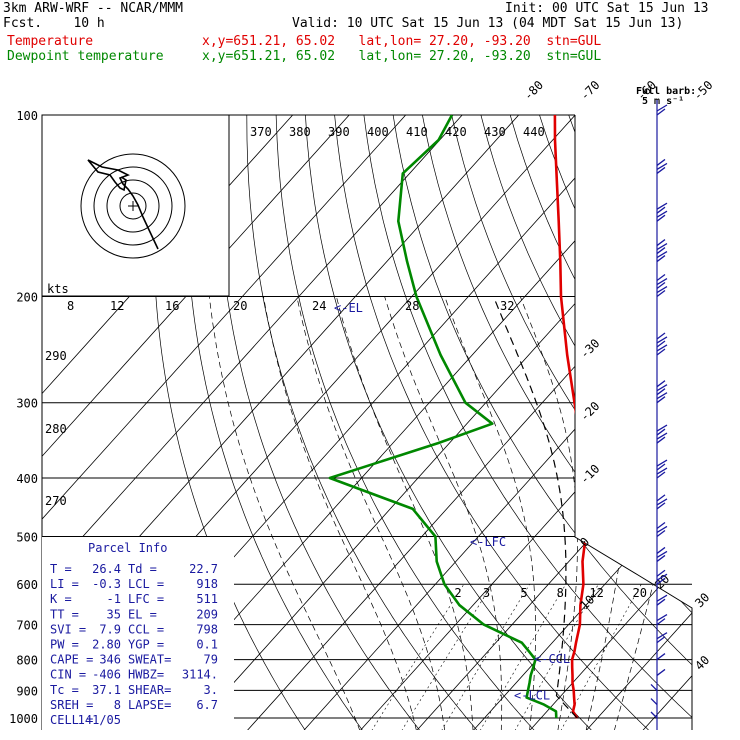  I want to click on parcel-value: 209, so click(207, 614).